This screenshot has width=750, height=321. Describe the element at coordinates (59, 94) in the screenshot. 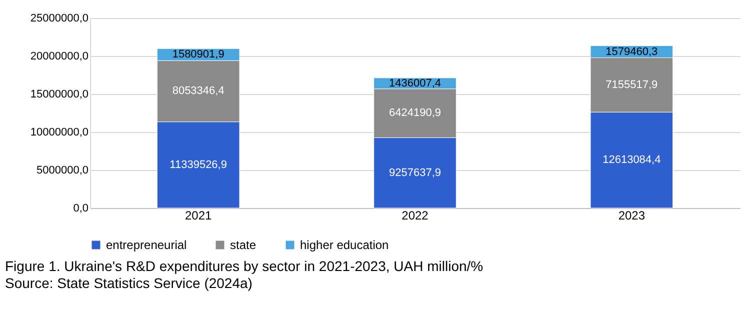

I see `y-tick-label: 15000000,0` at that location.